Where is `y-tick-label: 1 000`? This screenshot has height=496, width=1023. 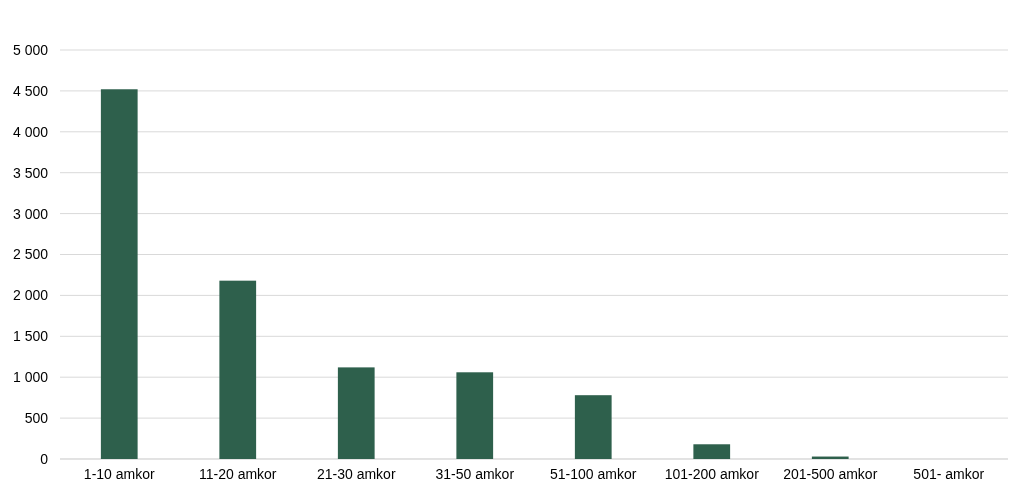 y-tick-label: 1 000 is located at coordinates (30, 377).